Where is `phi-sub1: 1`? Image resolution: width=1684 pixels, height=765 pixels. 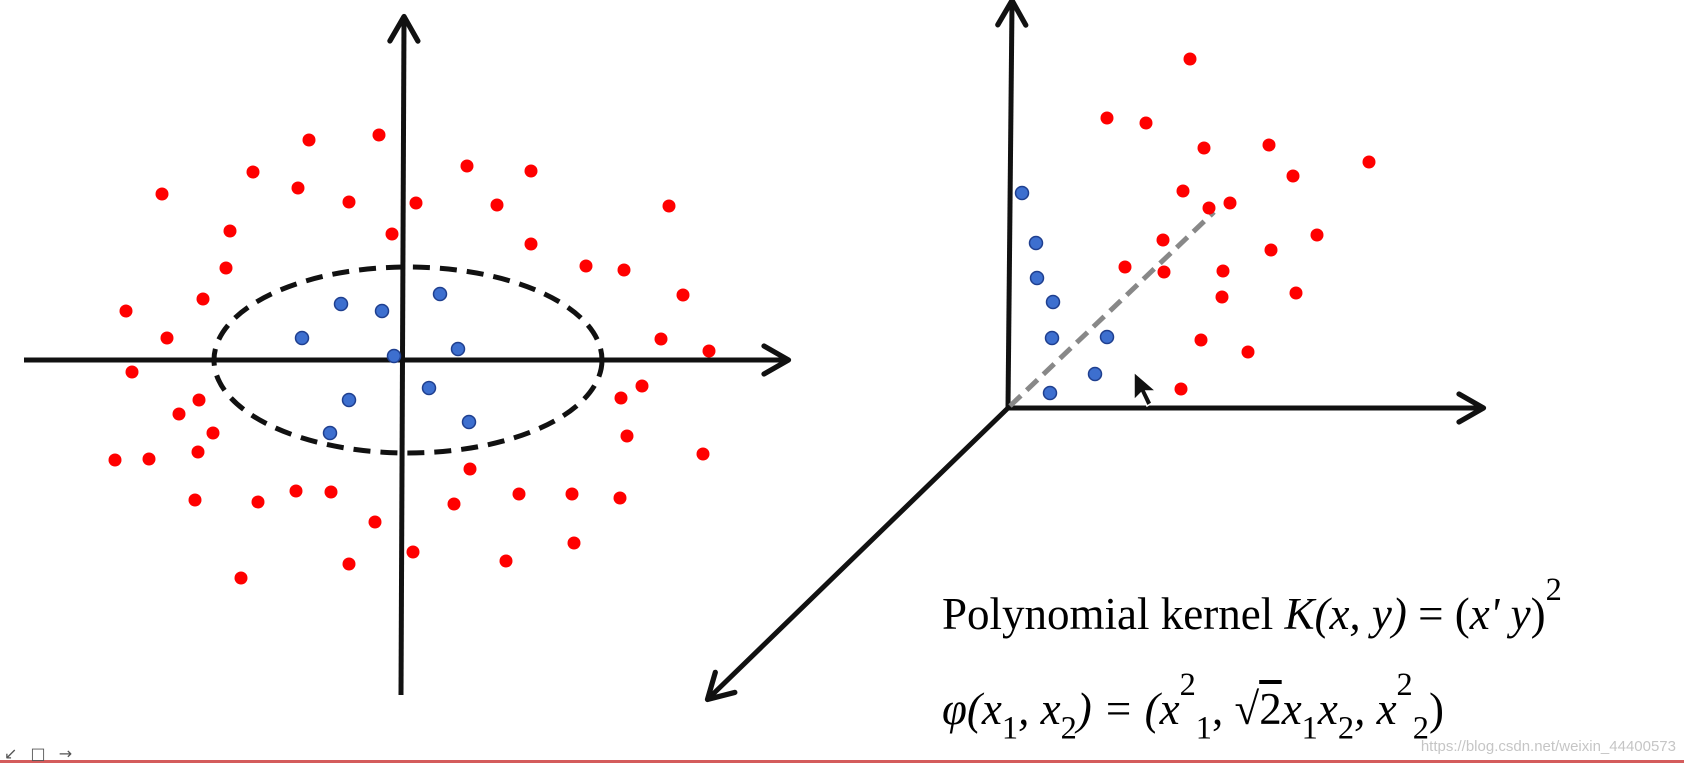
phi-sub1: 1 is located at coordinates (1010, 728).